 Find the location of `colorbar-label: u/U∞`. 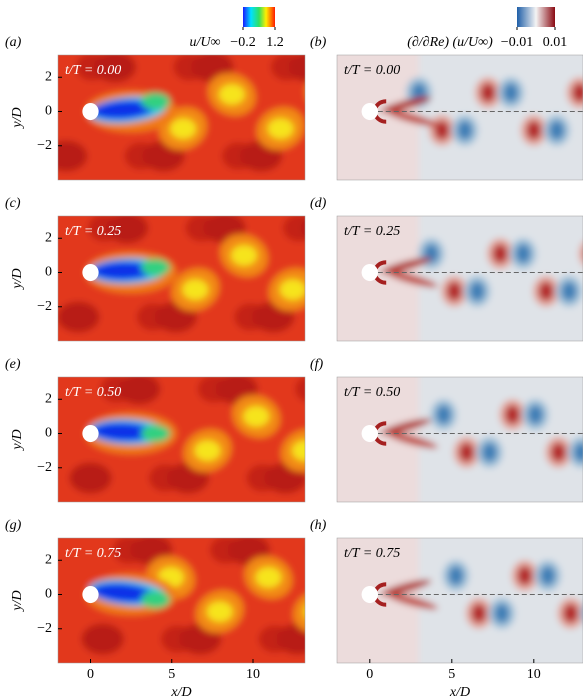

colorbar-label: u/U∞ is located at coordinates (205, 42).